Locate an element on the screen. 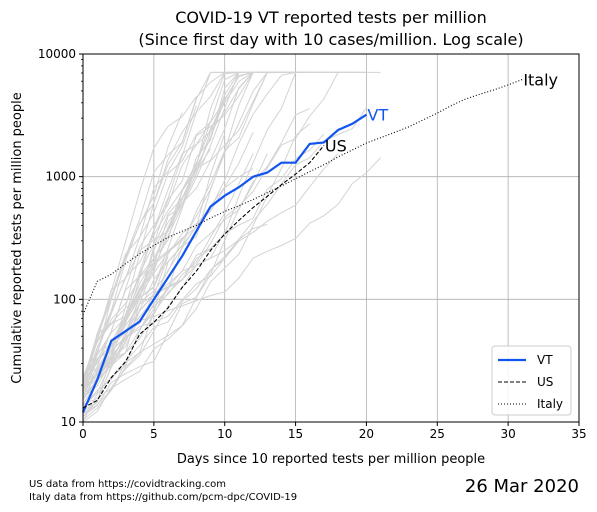 This screenshot has height=512, width=597. legend-label-us: US is located at coordinates (545, 382).